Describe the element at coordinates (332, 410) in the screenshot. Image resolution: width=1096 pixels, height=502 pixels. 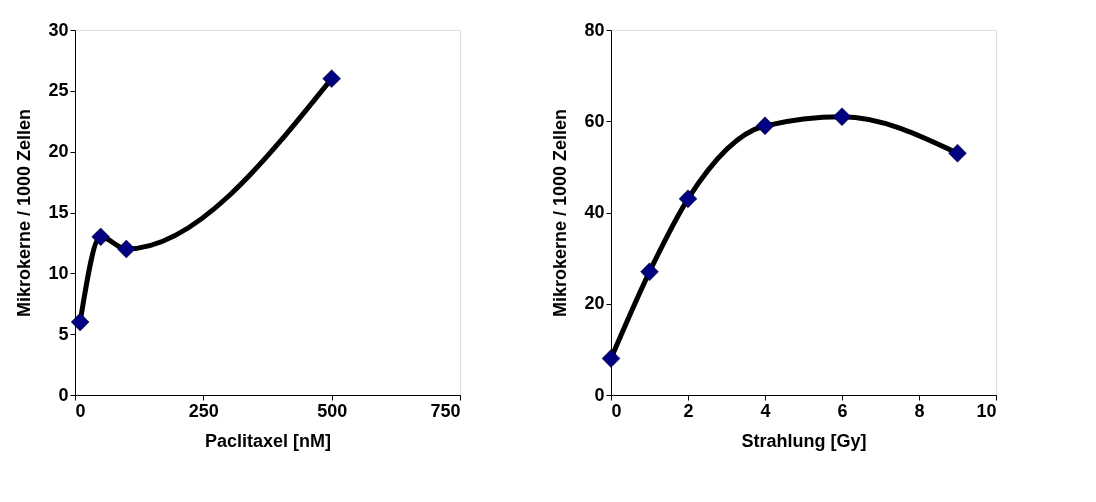
I see `x-tick-label: 500` at that location.